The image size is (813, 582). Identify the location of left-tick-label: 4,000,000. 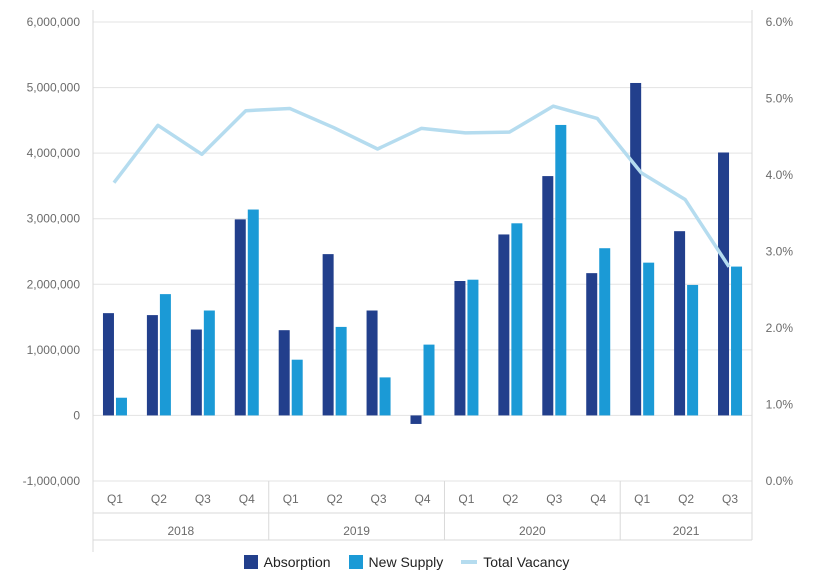
(54, 153).